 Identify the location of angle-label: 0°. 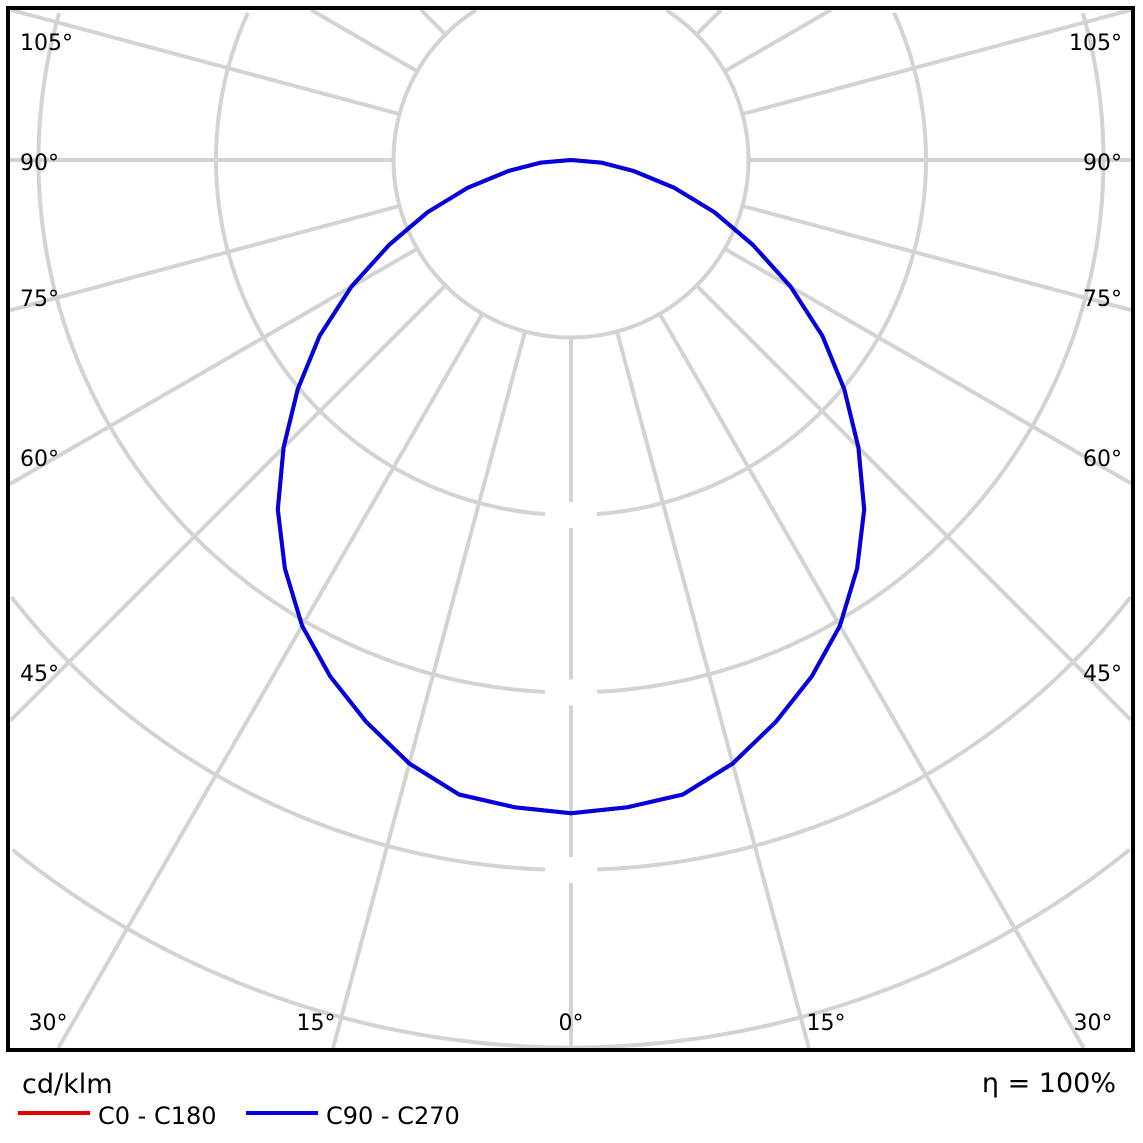
(571, 1023).